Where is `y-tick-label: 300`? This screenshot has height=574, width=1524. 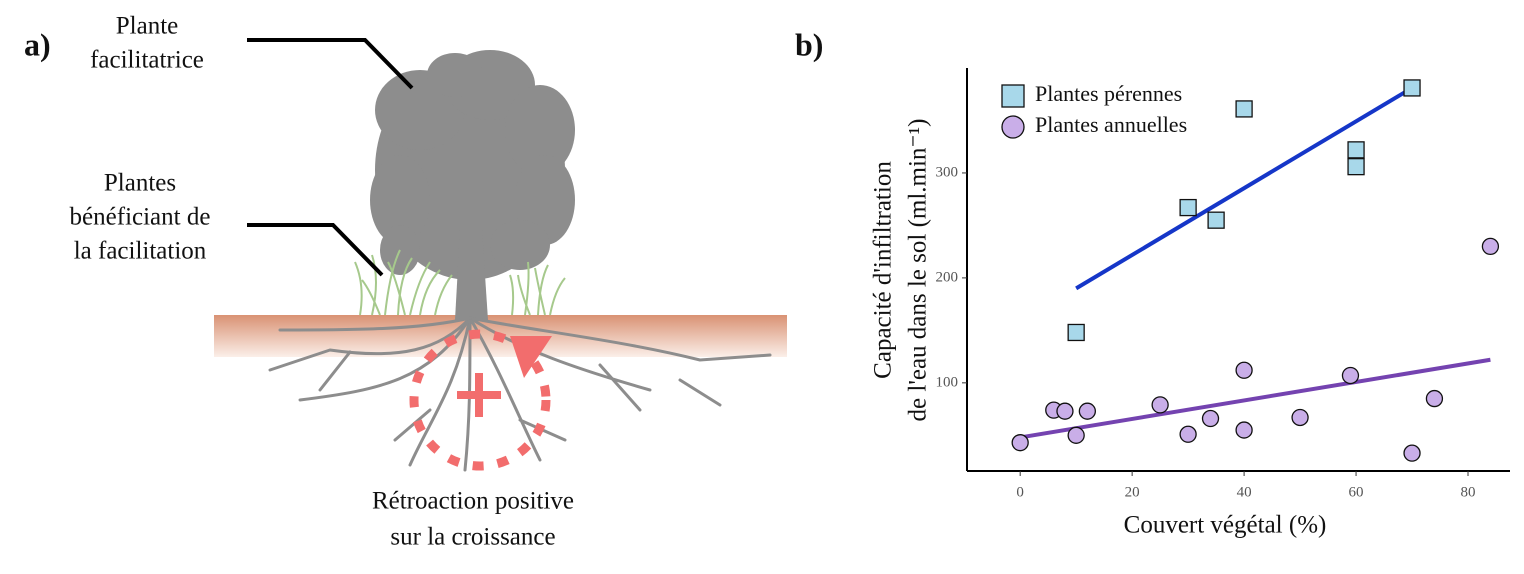 y-tick-label: 300 is located at coordinates (947, 172).